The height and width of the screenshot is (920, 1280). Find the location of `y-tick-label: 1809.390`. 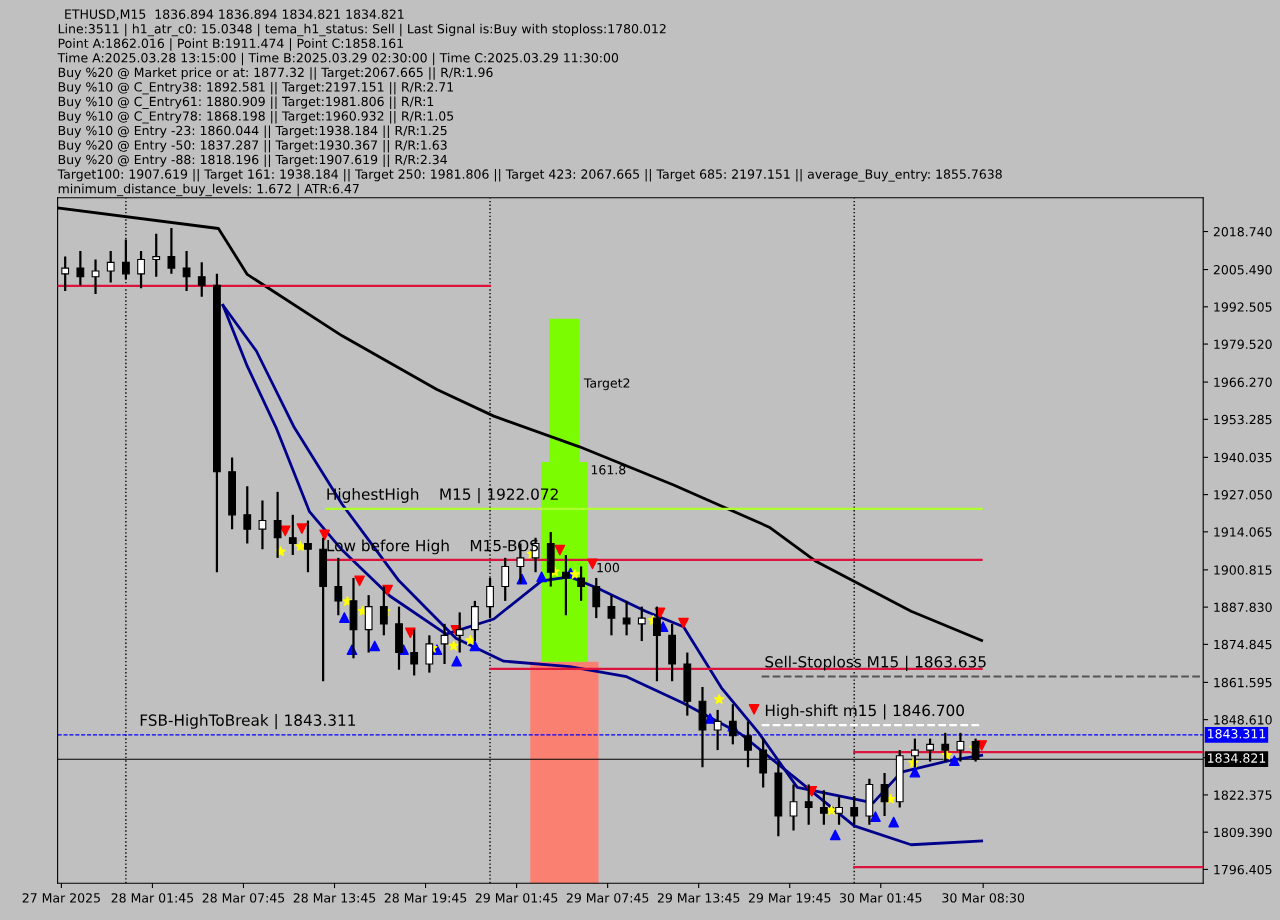

y-tick-label: 1809.390 is located at coordinates (1243, 832).